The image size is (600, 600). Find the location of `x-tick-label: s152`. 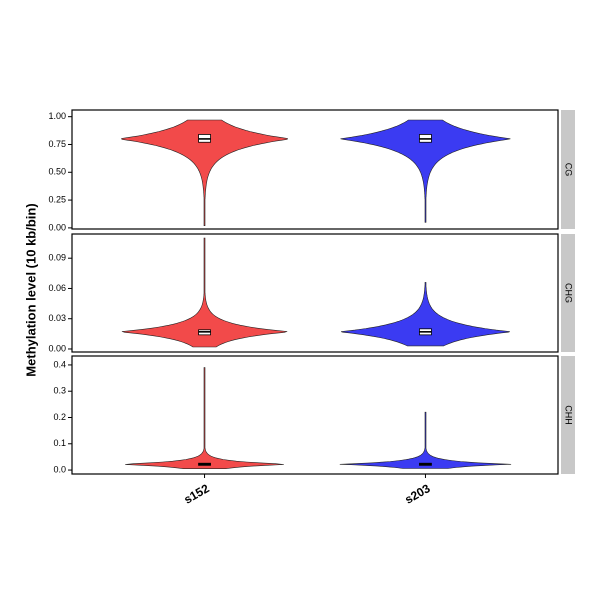

x-tick-label: s152 is located at coordinates (197, 494).